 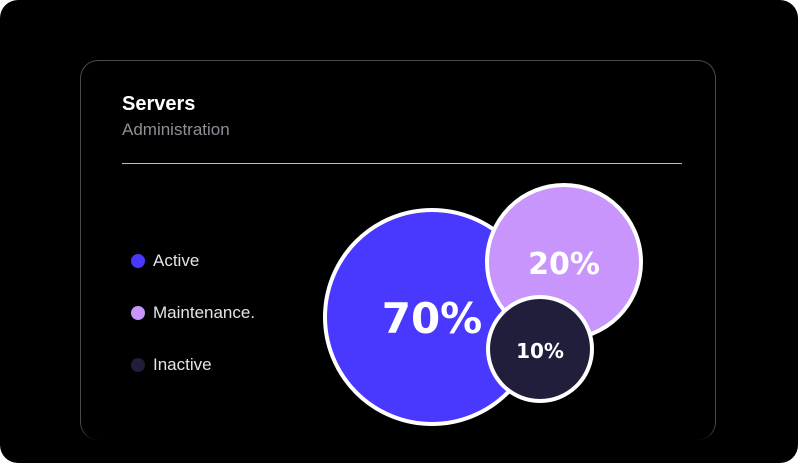 What do you see at coordinates (204, 312) in the screenshot?
I see `legend-label-maintenance: Maintenance.` at bounding box center [204, 312].